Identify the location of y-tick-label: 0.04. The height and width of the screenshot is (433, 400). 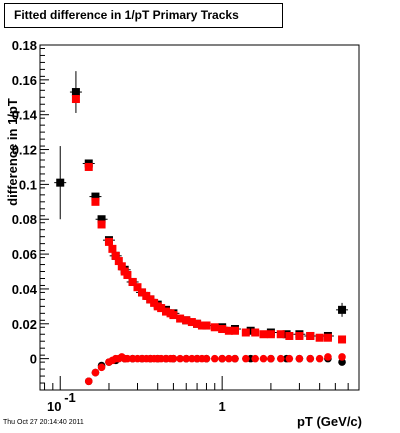
(25, 289).